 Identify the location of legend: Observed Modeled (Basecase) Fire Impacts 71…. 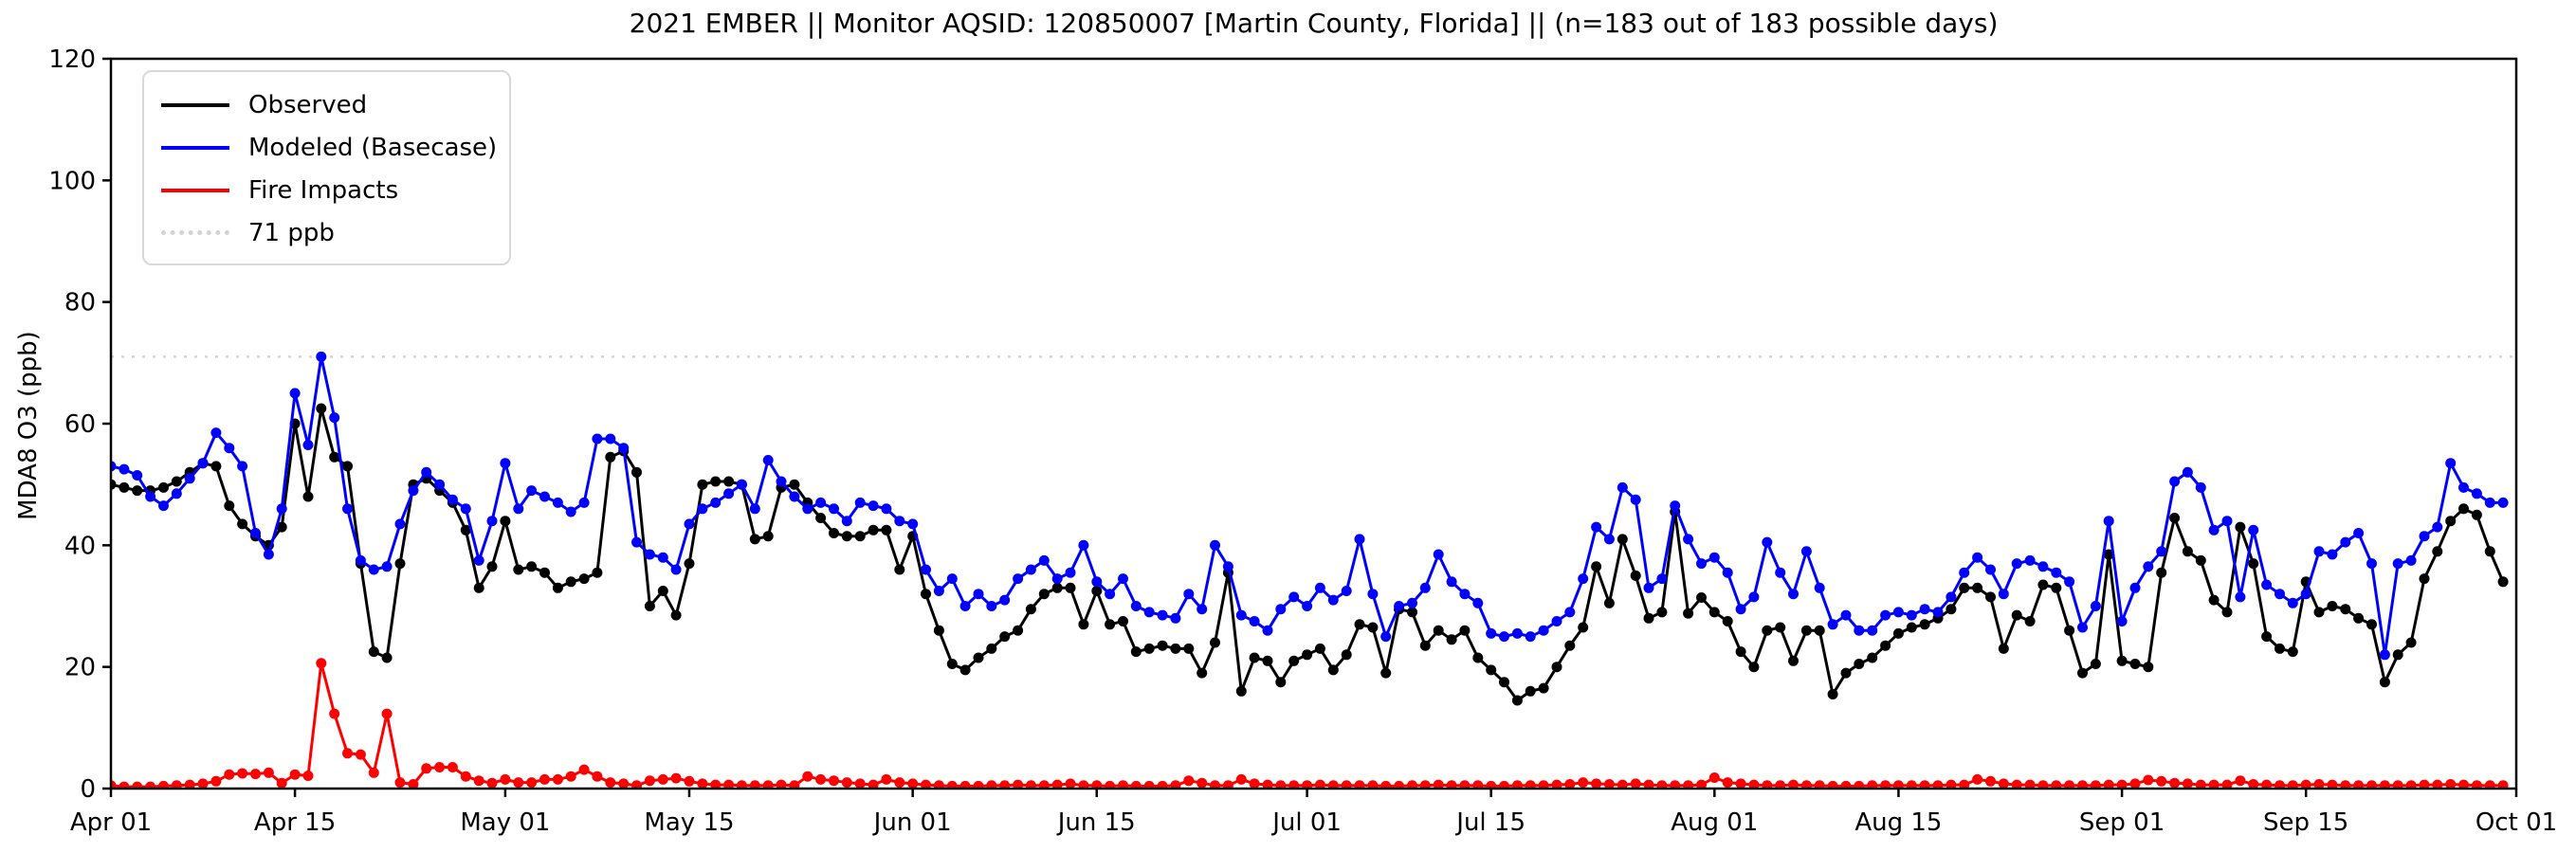
(326, 167).